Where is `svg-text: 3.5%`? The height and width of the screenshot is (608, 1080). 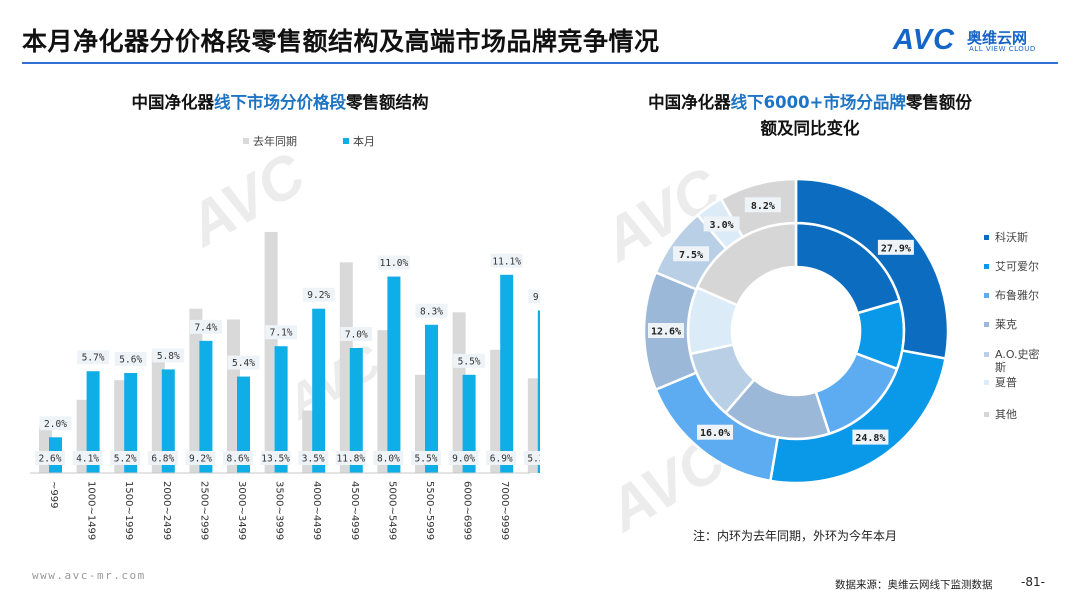
svg-text: 3.5% is located at coordinates (313, 459).